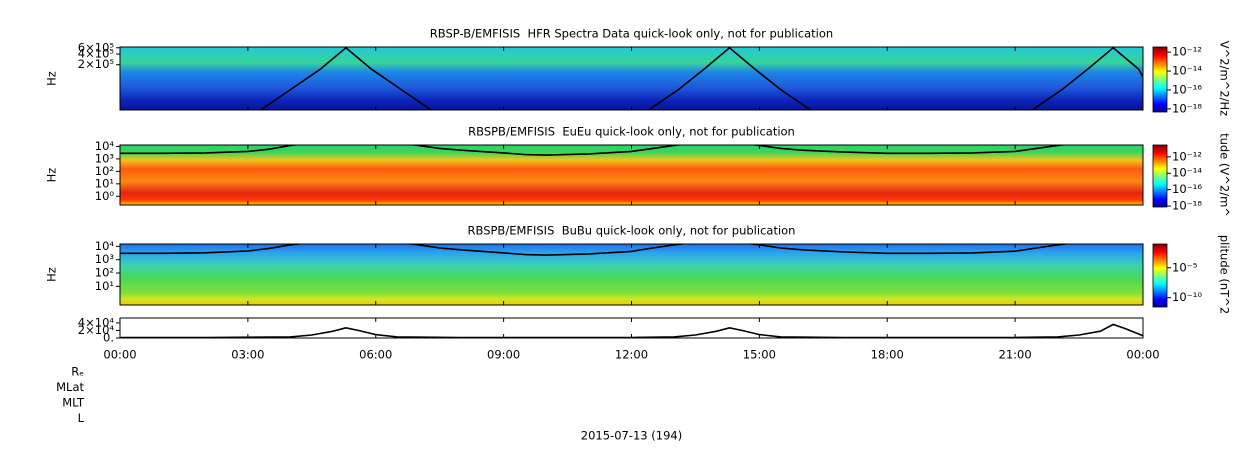 The height and width of the screenshot is (449, 1250). What do you see at coordinates (96, 322) in the screenshot?
I see `y-tick-label: 4×10⁴` at bounding box center [96, 322].